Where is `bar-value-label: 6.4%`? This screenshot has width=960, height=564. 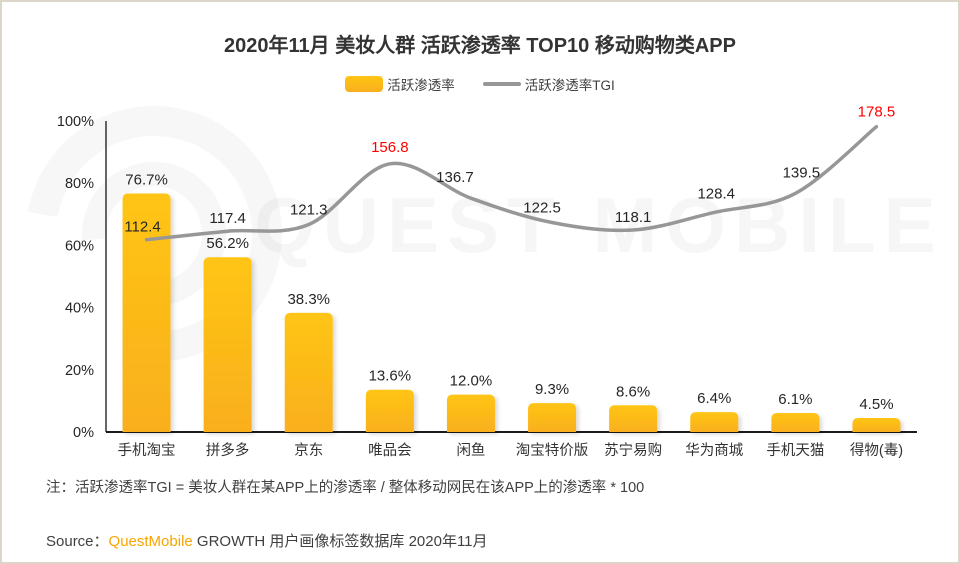
bar-value-label: 6.4% is located at coordinates (714, 398).